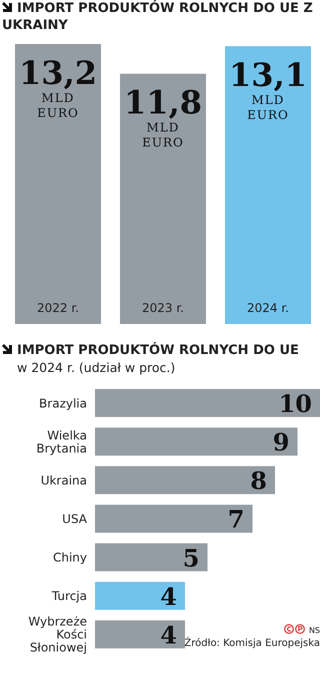 The image size is (320, 688). What do you see at coordinates (236, 519) in the screenshot?
I see `data-label: 7` at bounding box center [236, 519].